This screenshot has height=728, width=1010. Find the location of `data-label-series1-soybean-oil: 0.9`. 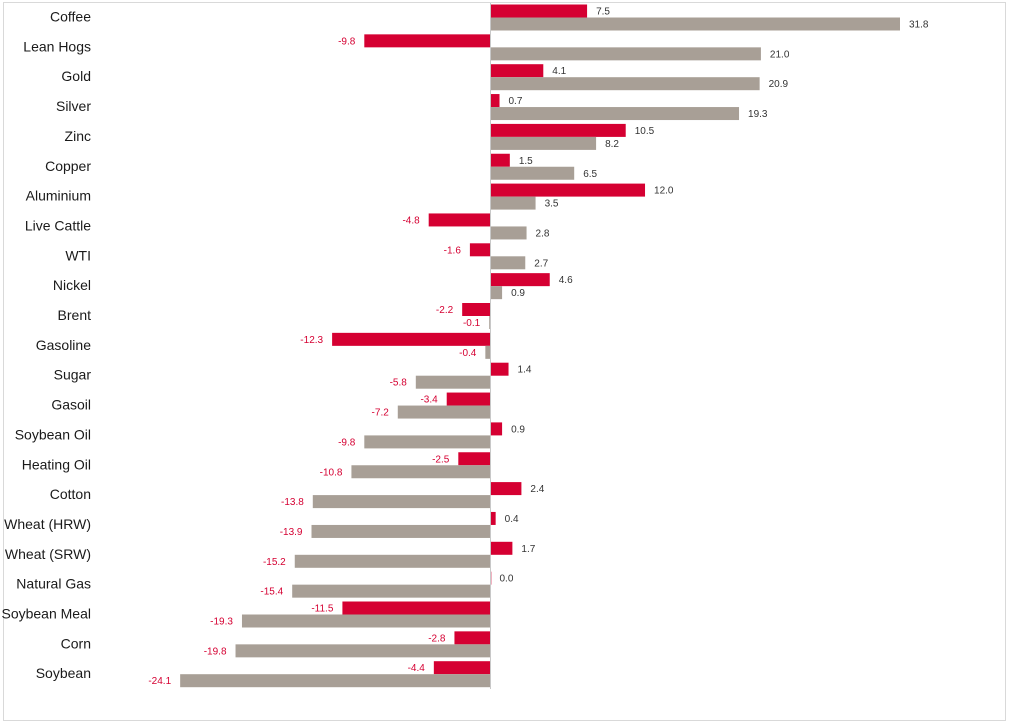

data-label-series1-soybean-oil: 0.9 is located at coordinates (518, 429).